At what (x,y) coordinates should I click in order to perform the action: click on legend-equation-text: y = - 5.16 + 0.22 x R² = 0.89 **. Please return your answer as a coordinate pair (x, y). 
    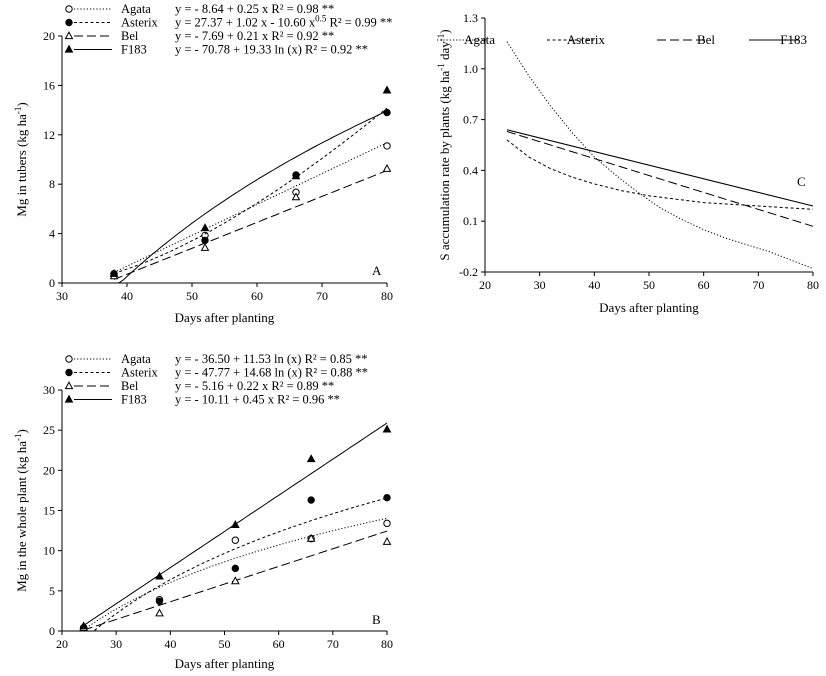
    Looking at the image, I should click on (254, 386).